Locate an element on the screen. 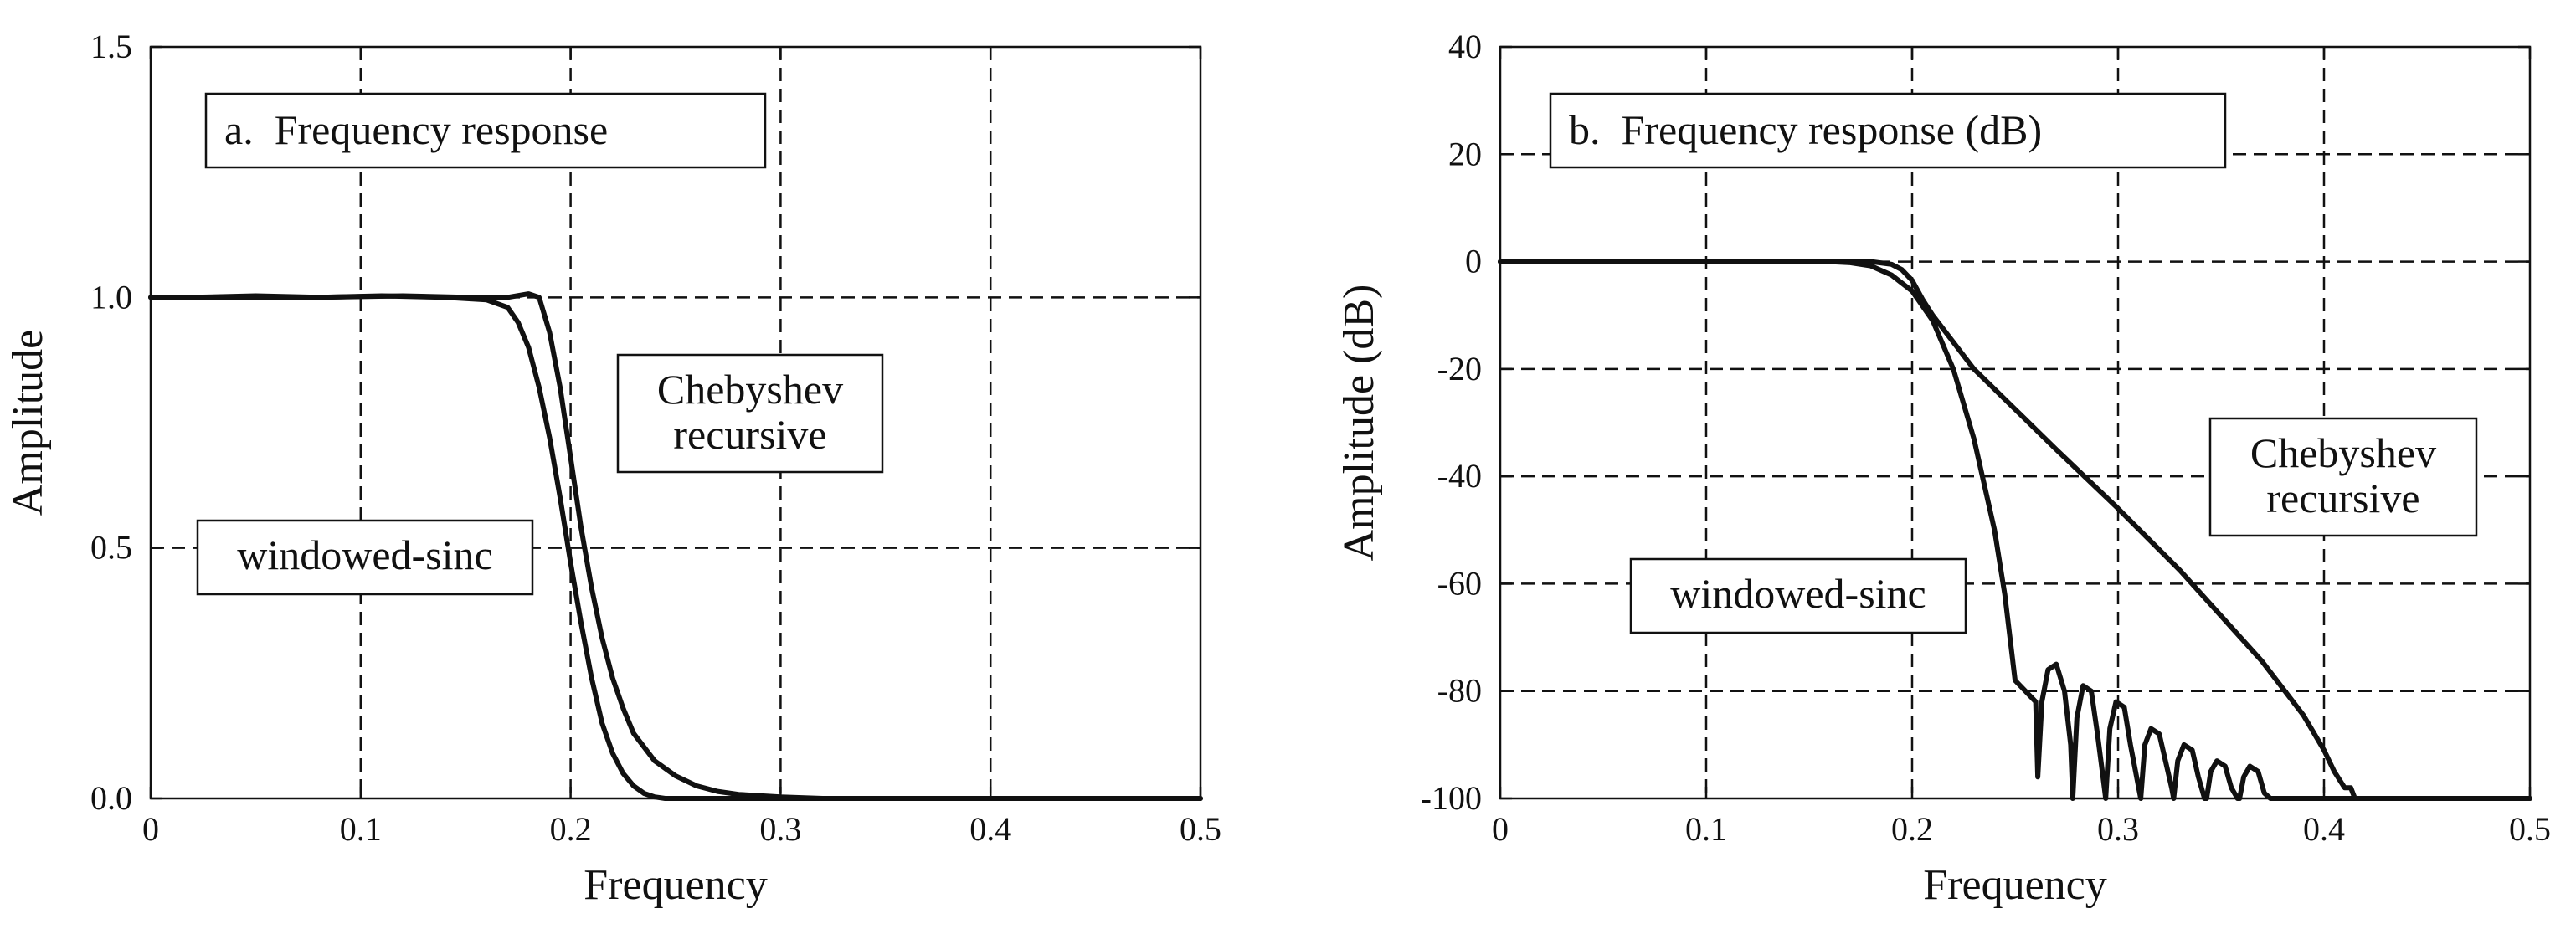 The width and height of the screenshot is (2576, 934). y-tick-label: 40 is located at coordinates (1465, 46).